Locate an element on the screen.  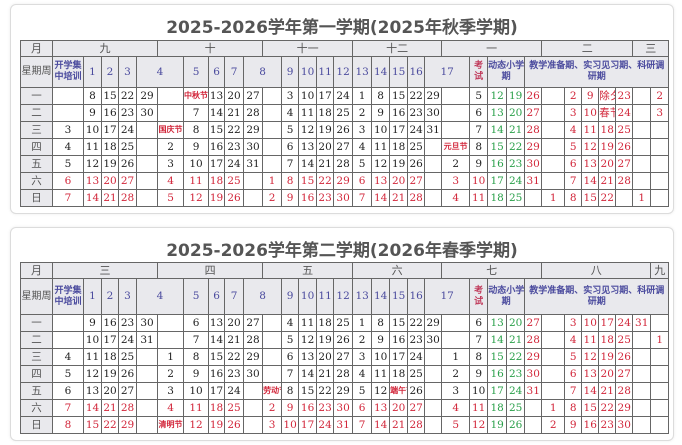
date-cell: 22 is located at coordinates (234, 357).